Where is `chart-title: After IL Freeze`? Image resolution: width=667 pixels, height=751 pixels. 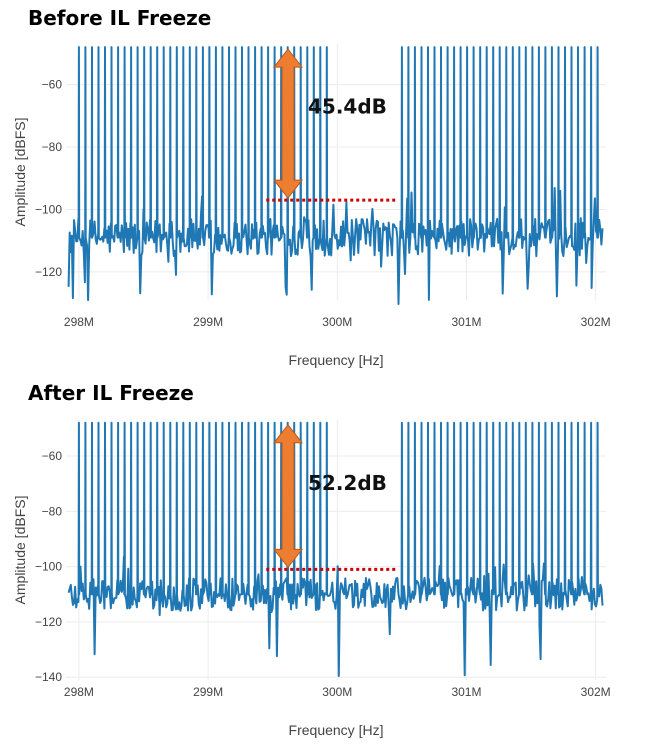
chart-title: After IL Freeze is located at coordinates (111, 393).